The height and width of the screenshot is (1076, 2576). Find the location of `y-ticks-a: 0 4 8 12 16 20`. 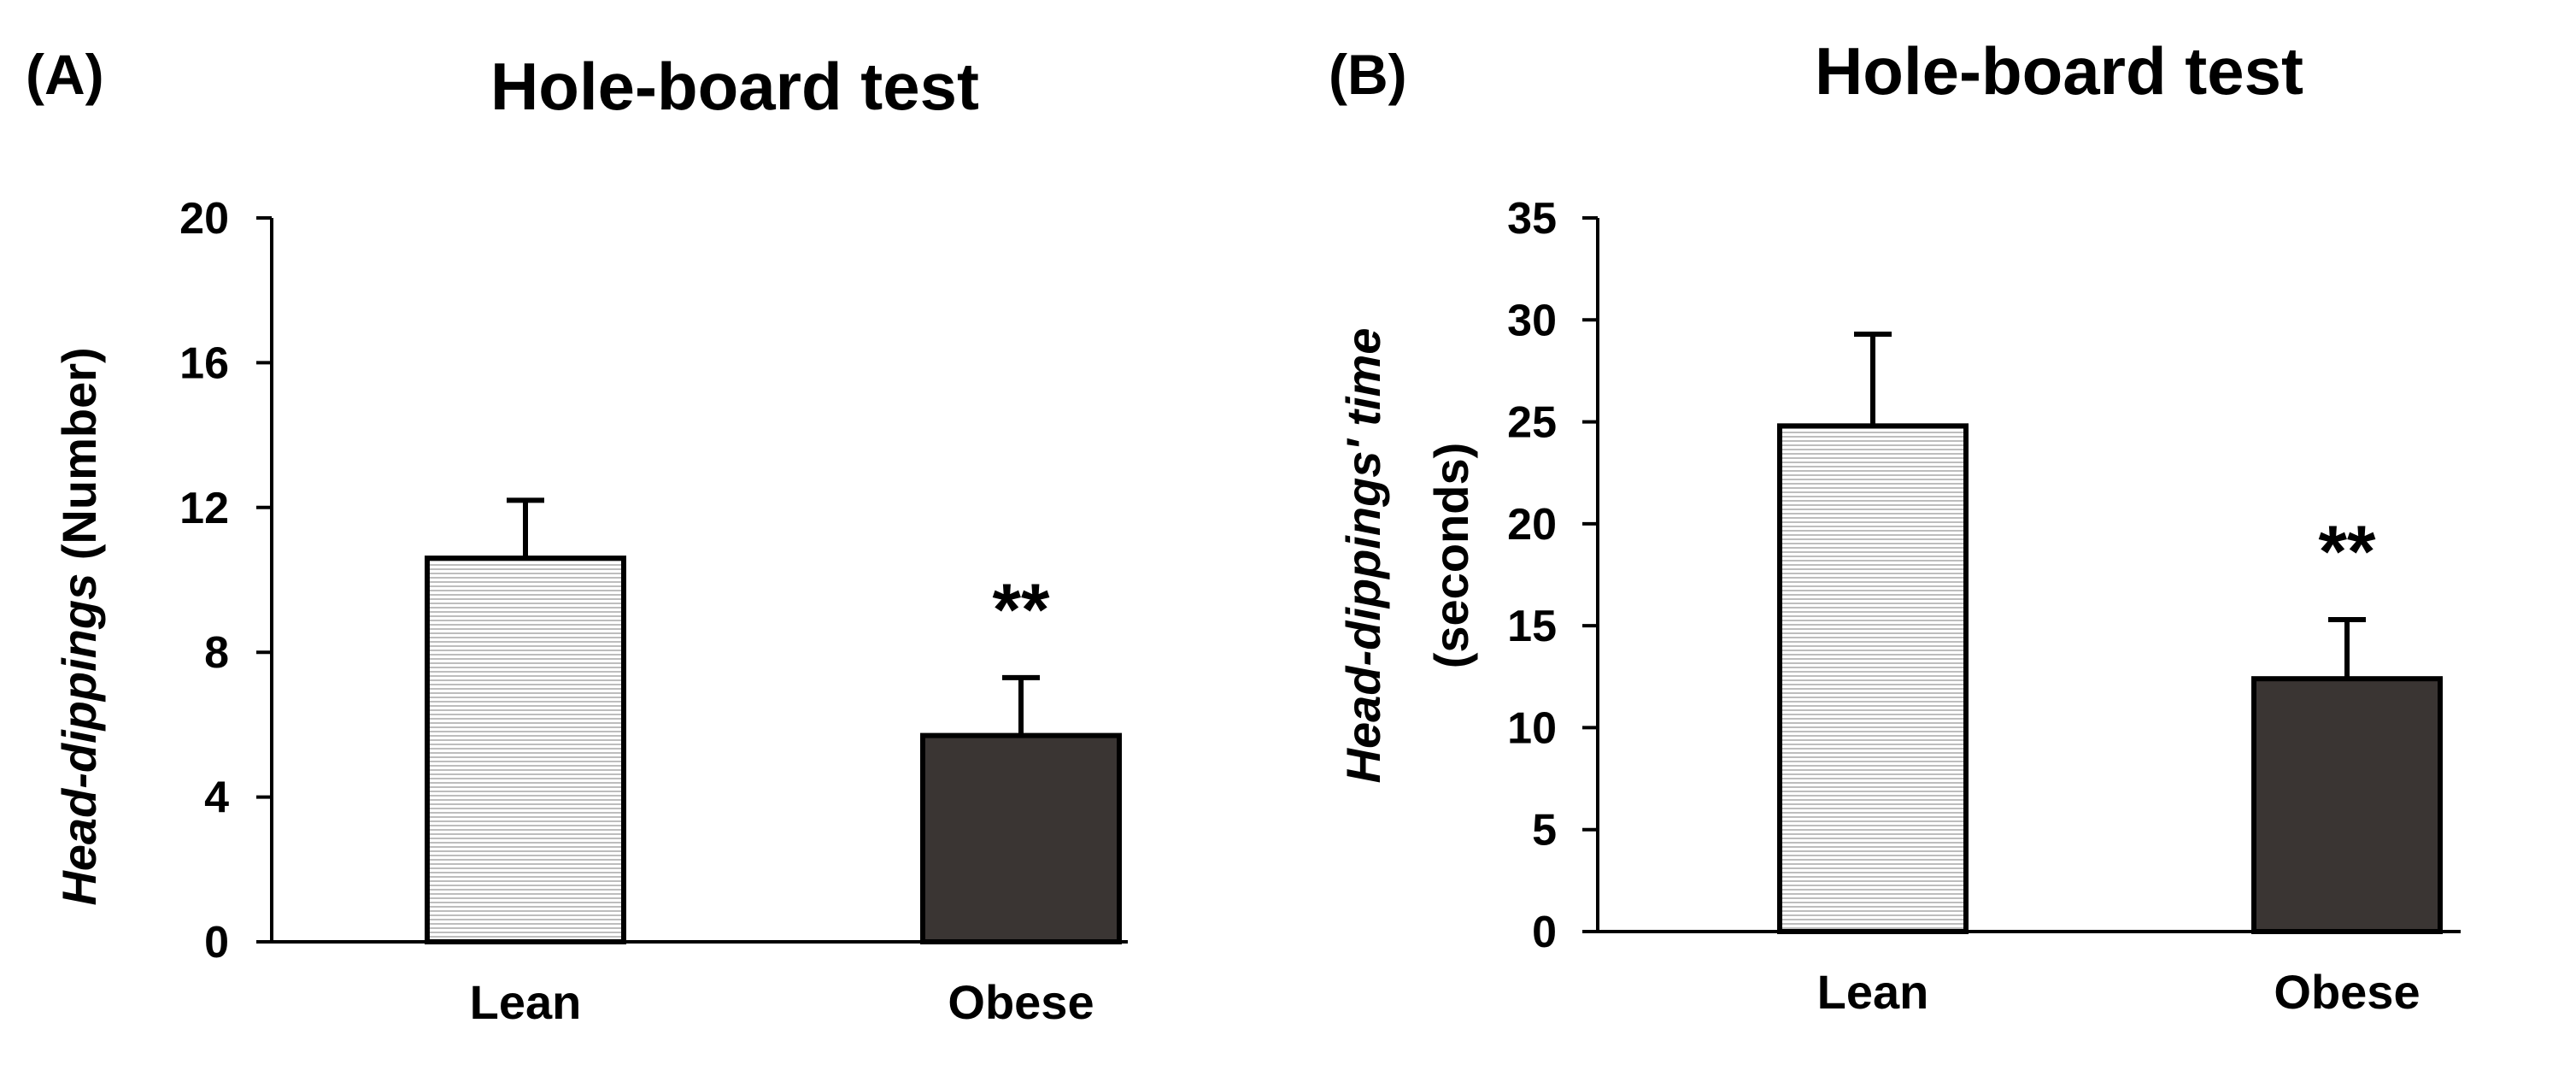

y-ticks-a: 0 4 8 12 16 20 is located at coordinates (225, 580).